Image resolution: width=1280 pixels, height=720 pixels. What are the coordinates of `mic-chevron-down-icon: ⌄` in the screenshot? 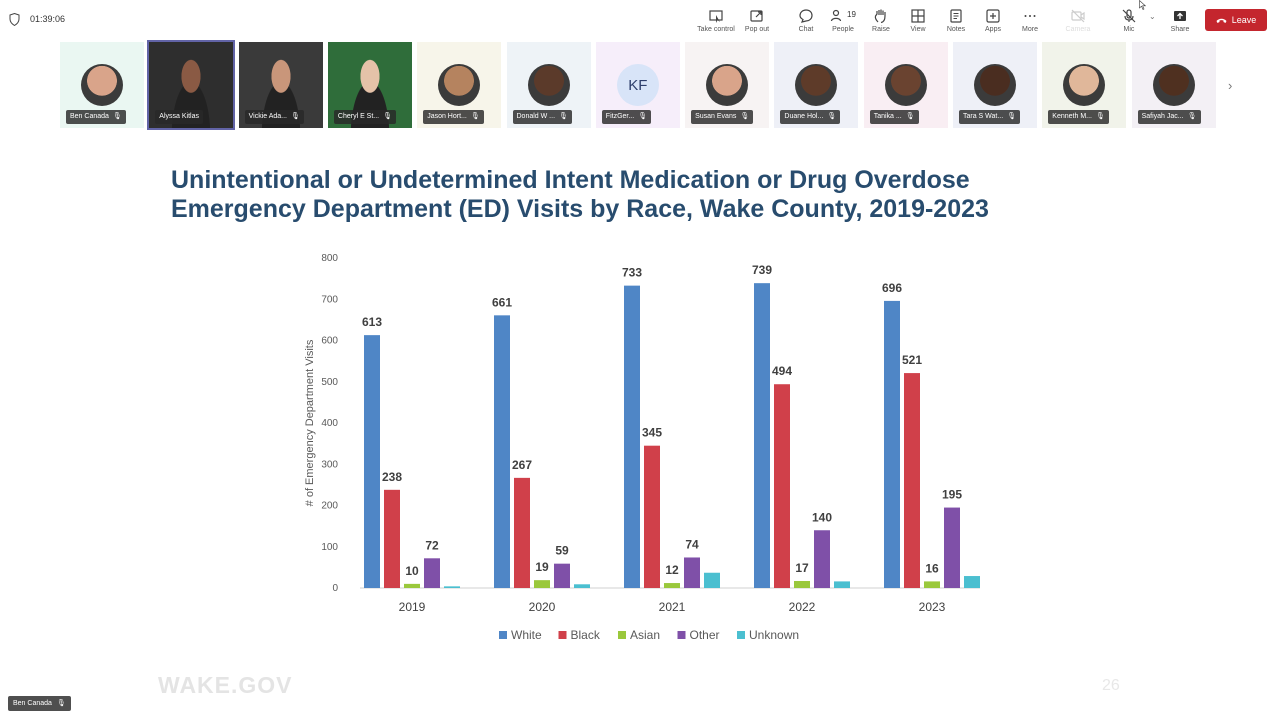 It's located at (1152, 16).